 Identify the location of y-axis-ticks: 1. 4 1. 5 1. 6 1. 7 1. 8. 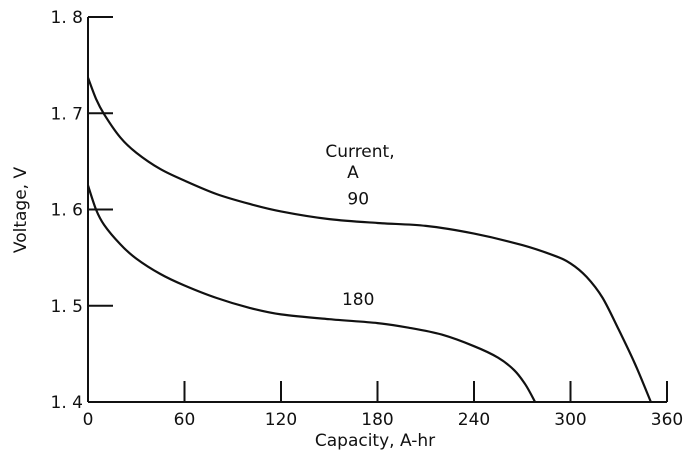
(82, 210).